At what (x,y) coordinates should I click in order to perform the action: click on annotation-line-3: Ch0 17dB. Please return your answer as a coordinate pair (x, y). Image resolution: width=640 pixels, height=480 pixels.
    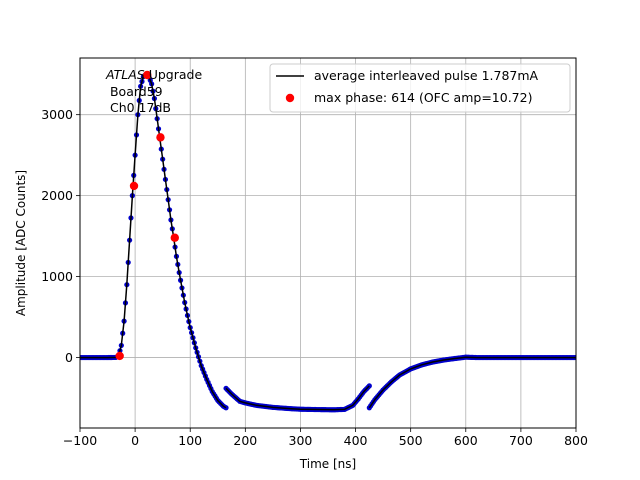
    Looking at the image, I should click on (138, 107).